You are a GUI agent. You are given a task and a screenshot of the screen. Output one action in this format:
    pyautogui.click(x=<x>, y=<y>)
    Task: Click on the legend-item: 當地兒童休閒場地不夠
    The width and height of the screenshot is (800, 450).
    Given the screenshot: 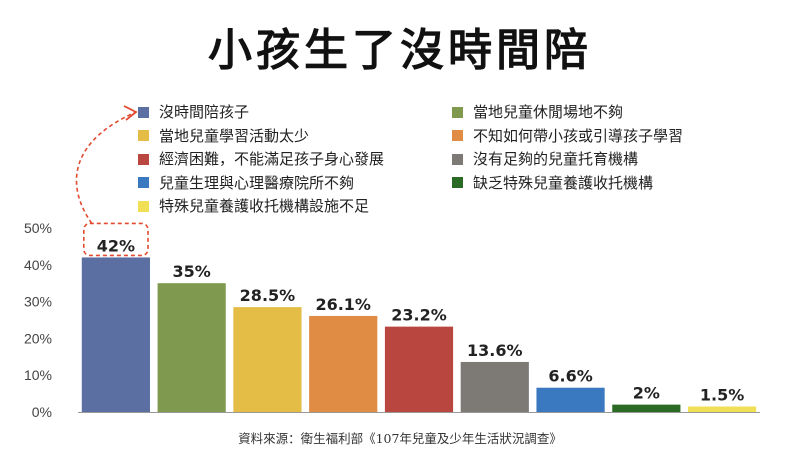 What is the action you would take?
    pyautogui.click(x=537, y=112)
    